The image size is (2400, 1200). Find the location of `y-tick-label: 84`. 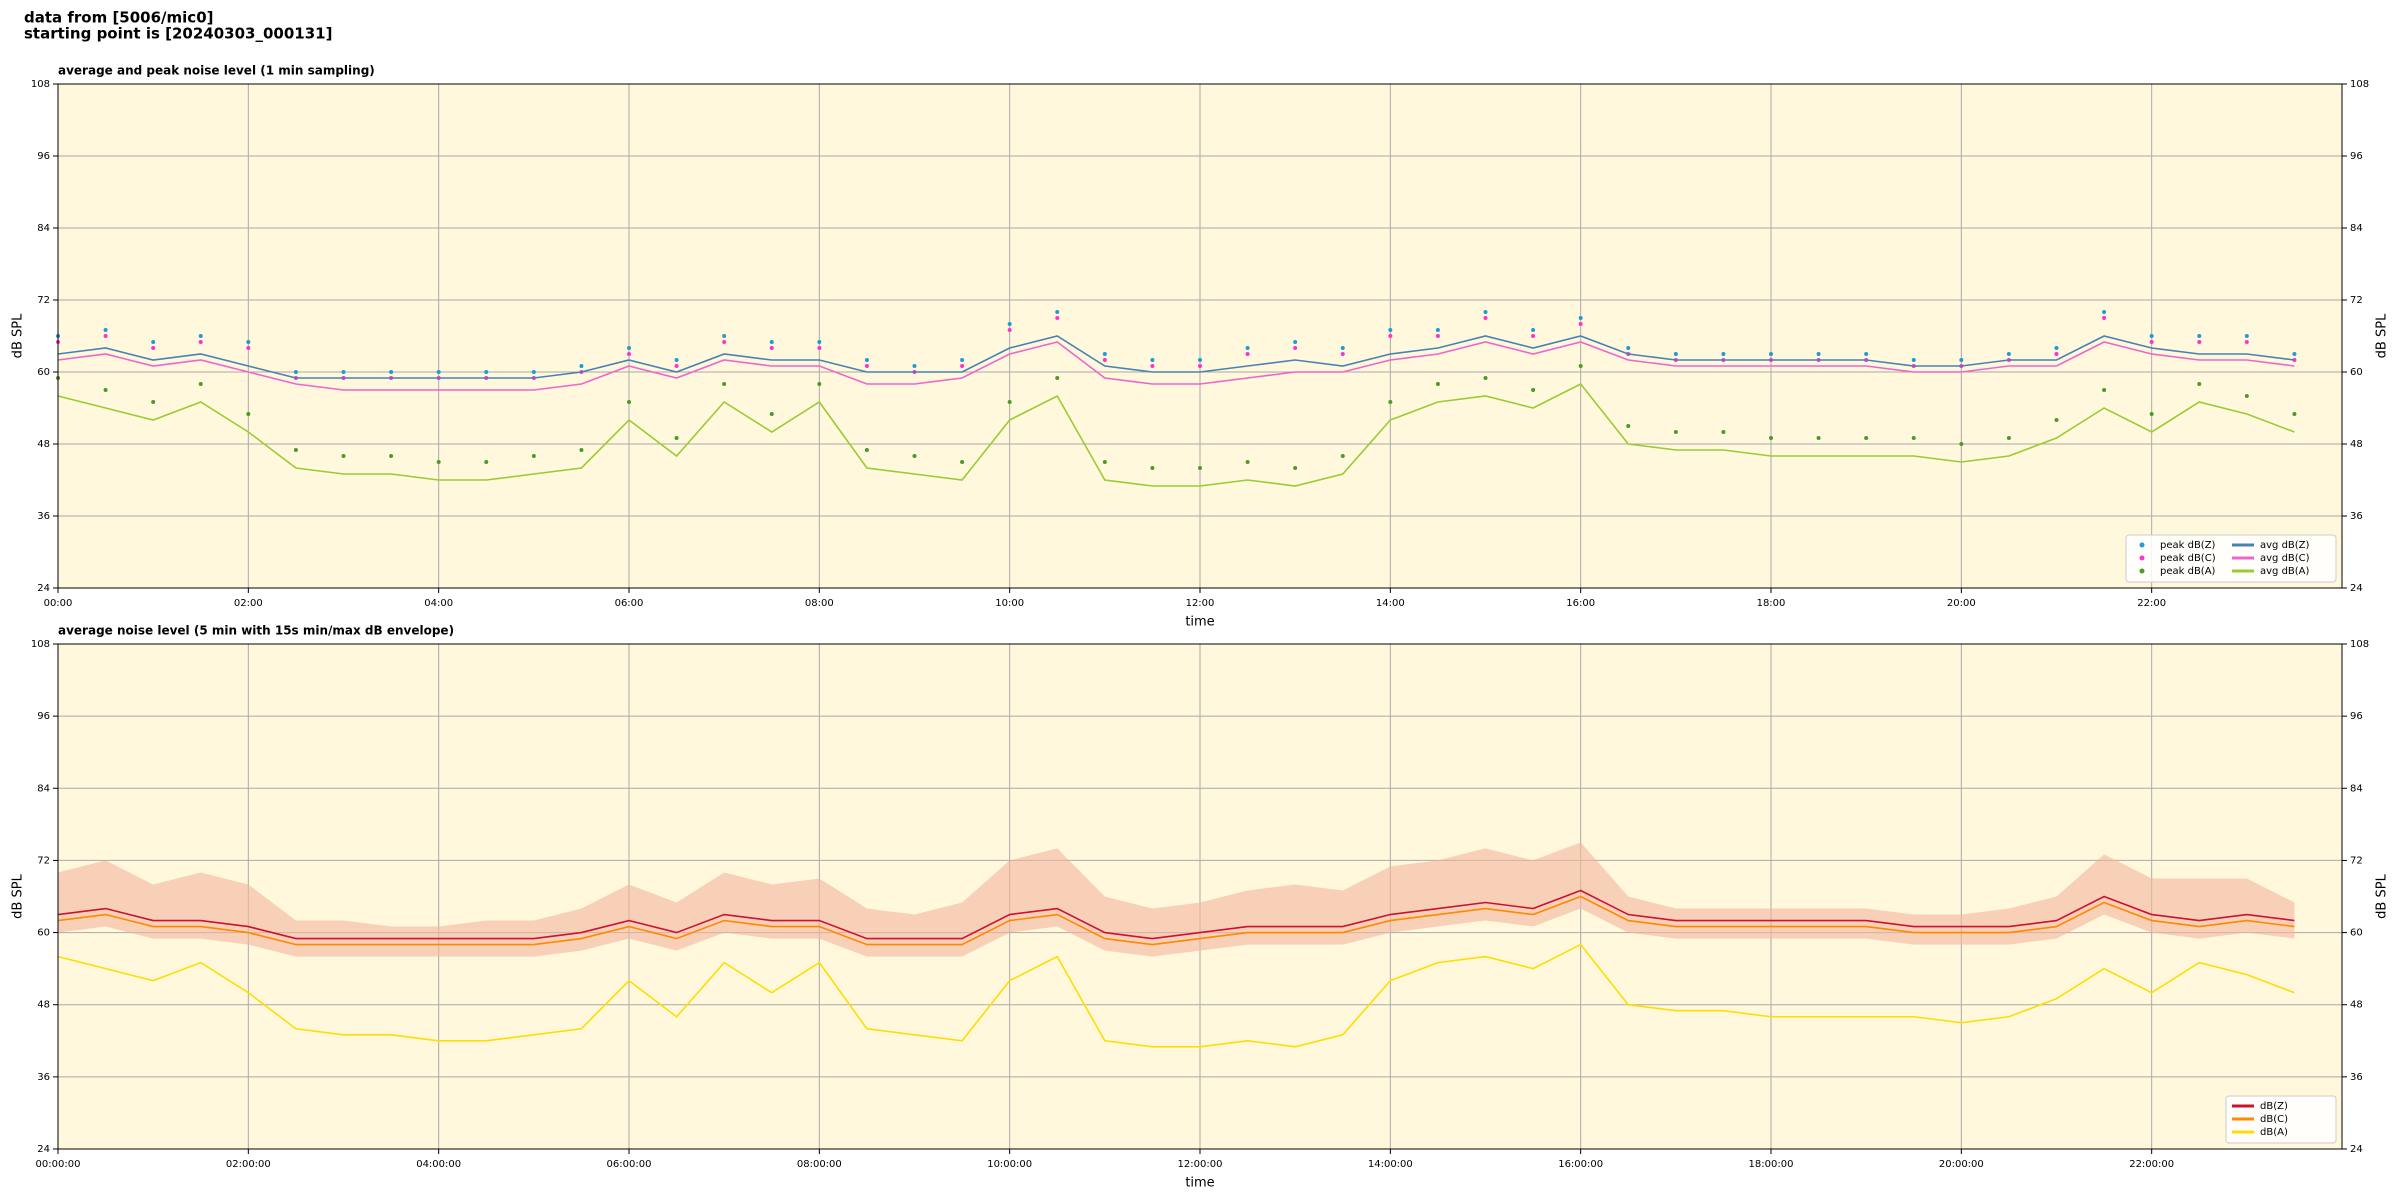

y-tick-label: 84 is located at coordinates (43, 228).